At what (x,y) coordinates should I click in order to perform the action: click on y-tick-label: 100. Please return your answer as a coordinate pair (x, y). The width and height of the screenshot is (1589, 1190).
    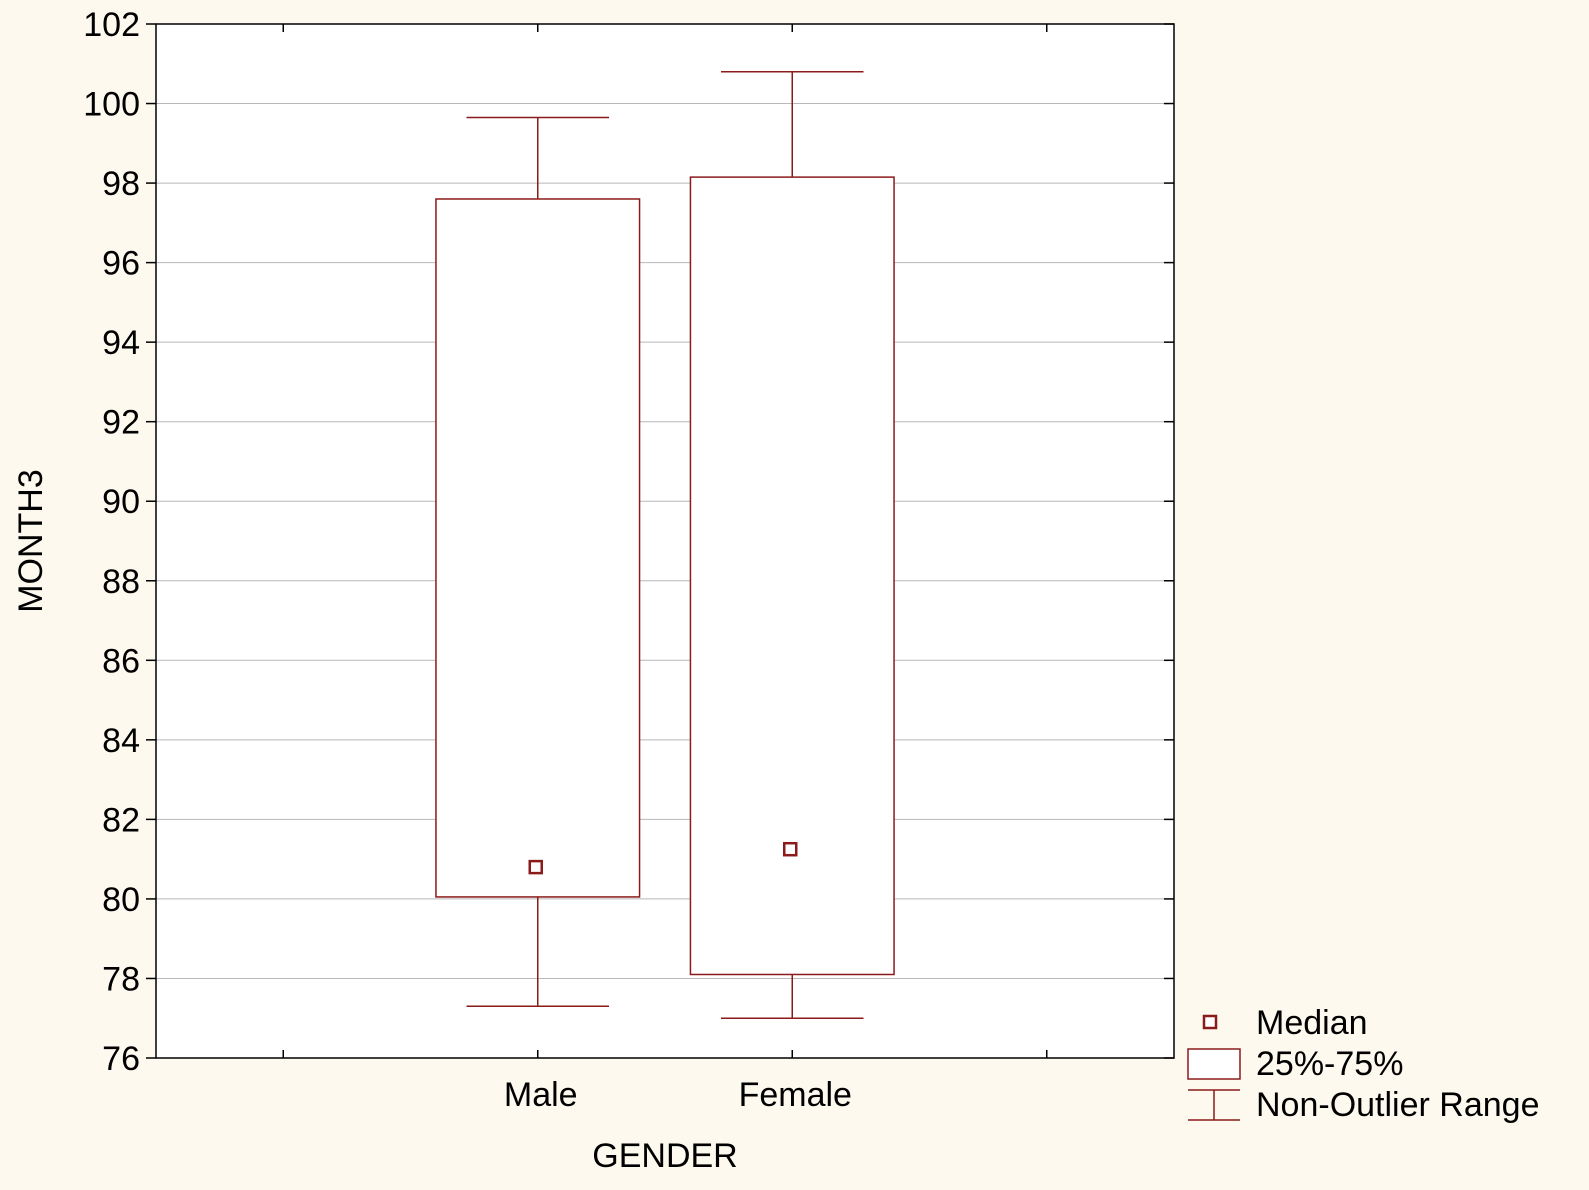
    Looking at the image, I should click on (111, 105).